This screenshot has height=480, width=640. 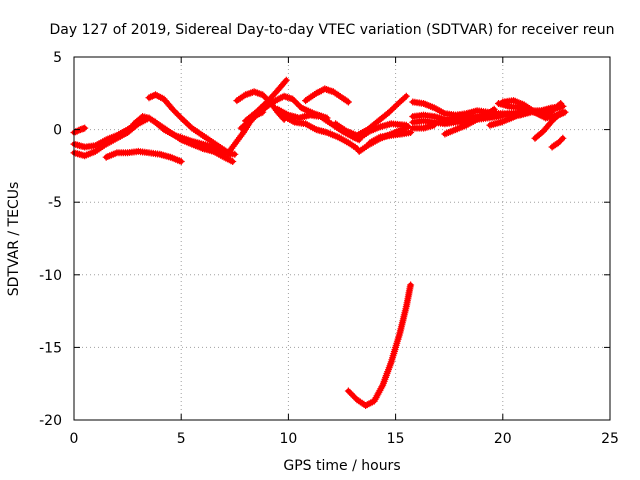 I want to click on y-axis-label: SDTVAR / TECUs, so click(x=14, y=239).